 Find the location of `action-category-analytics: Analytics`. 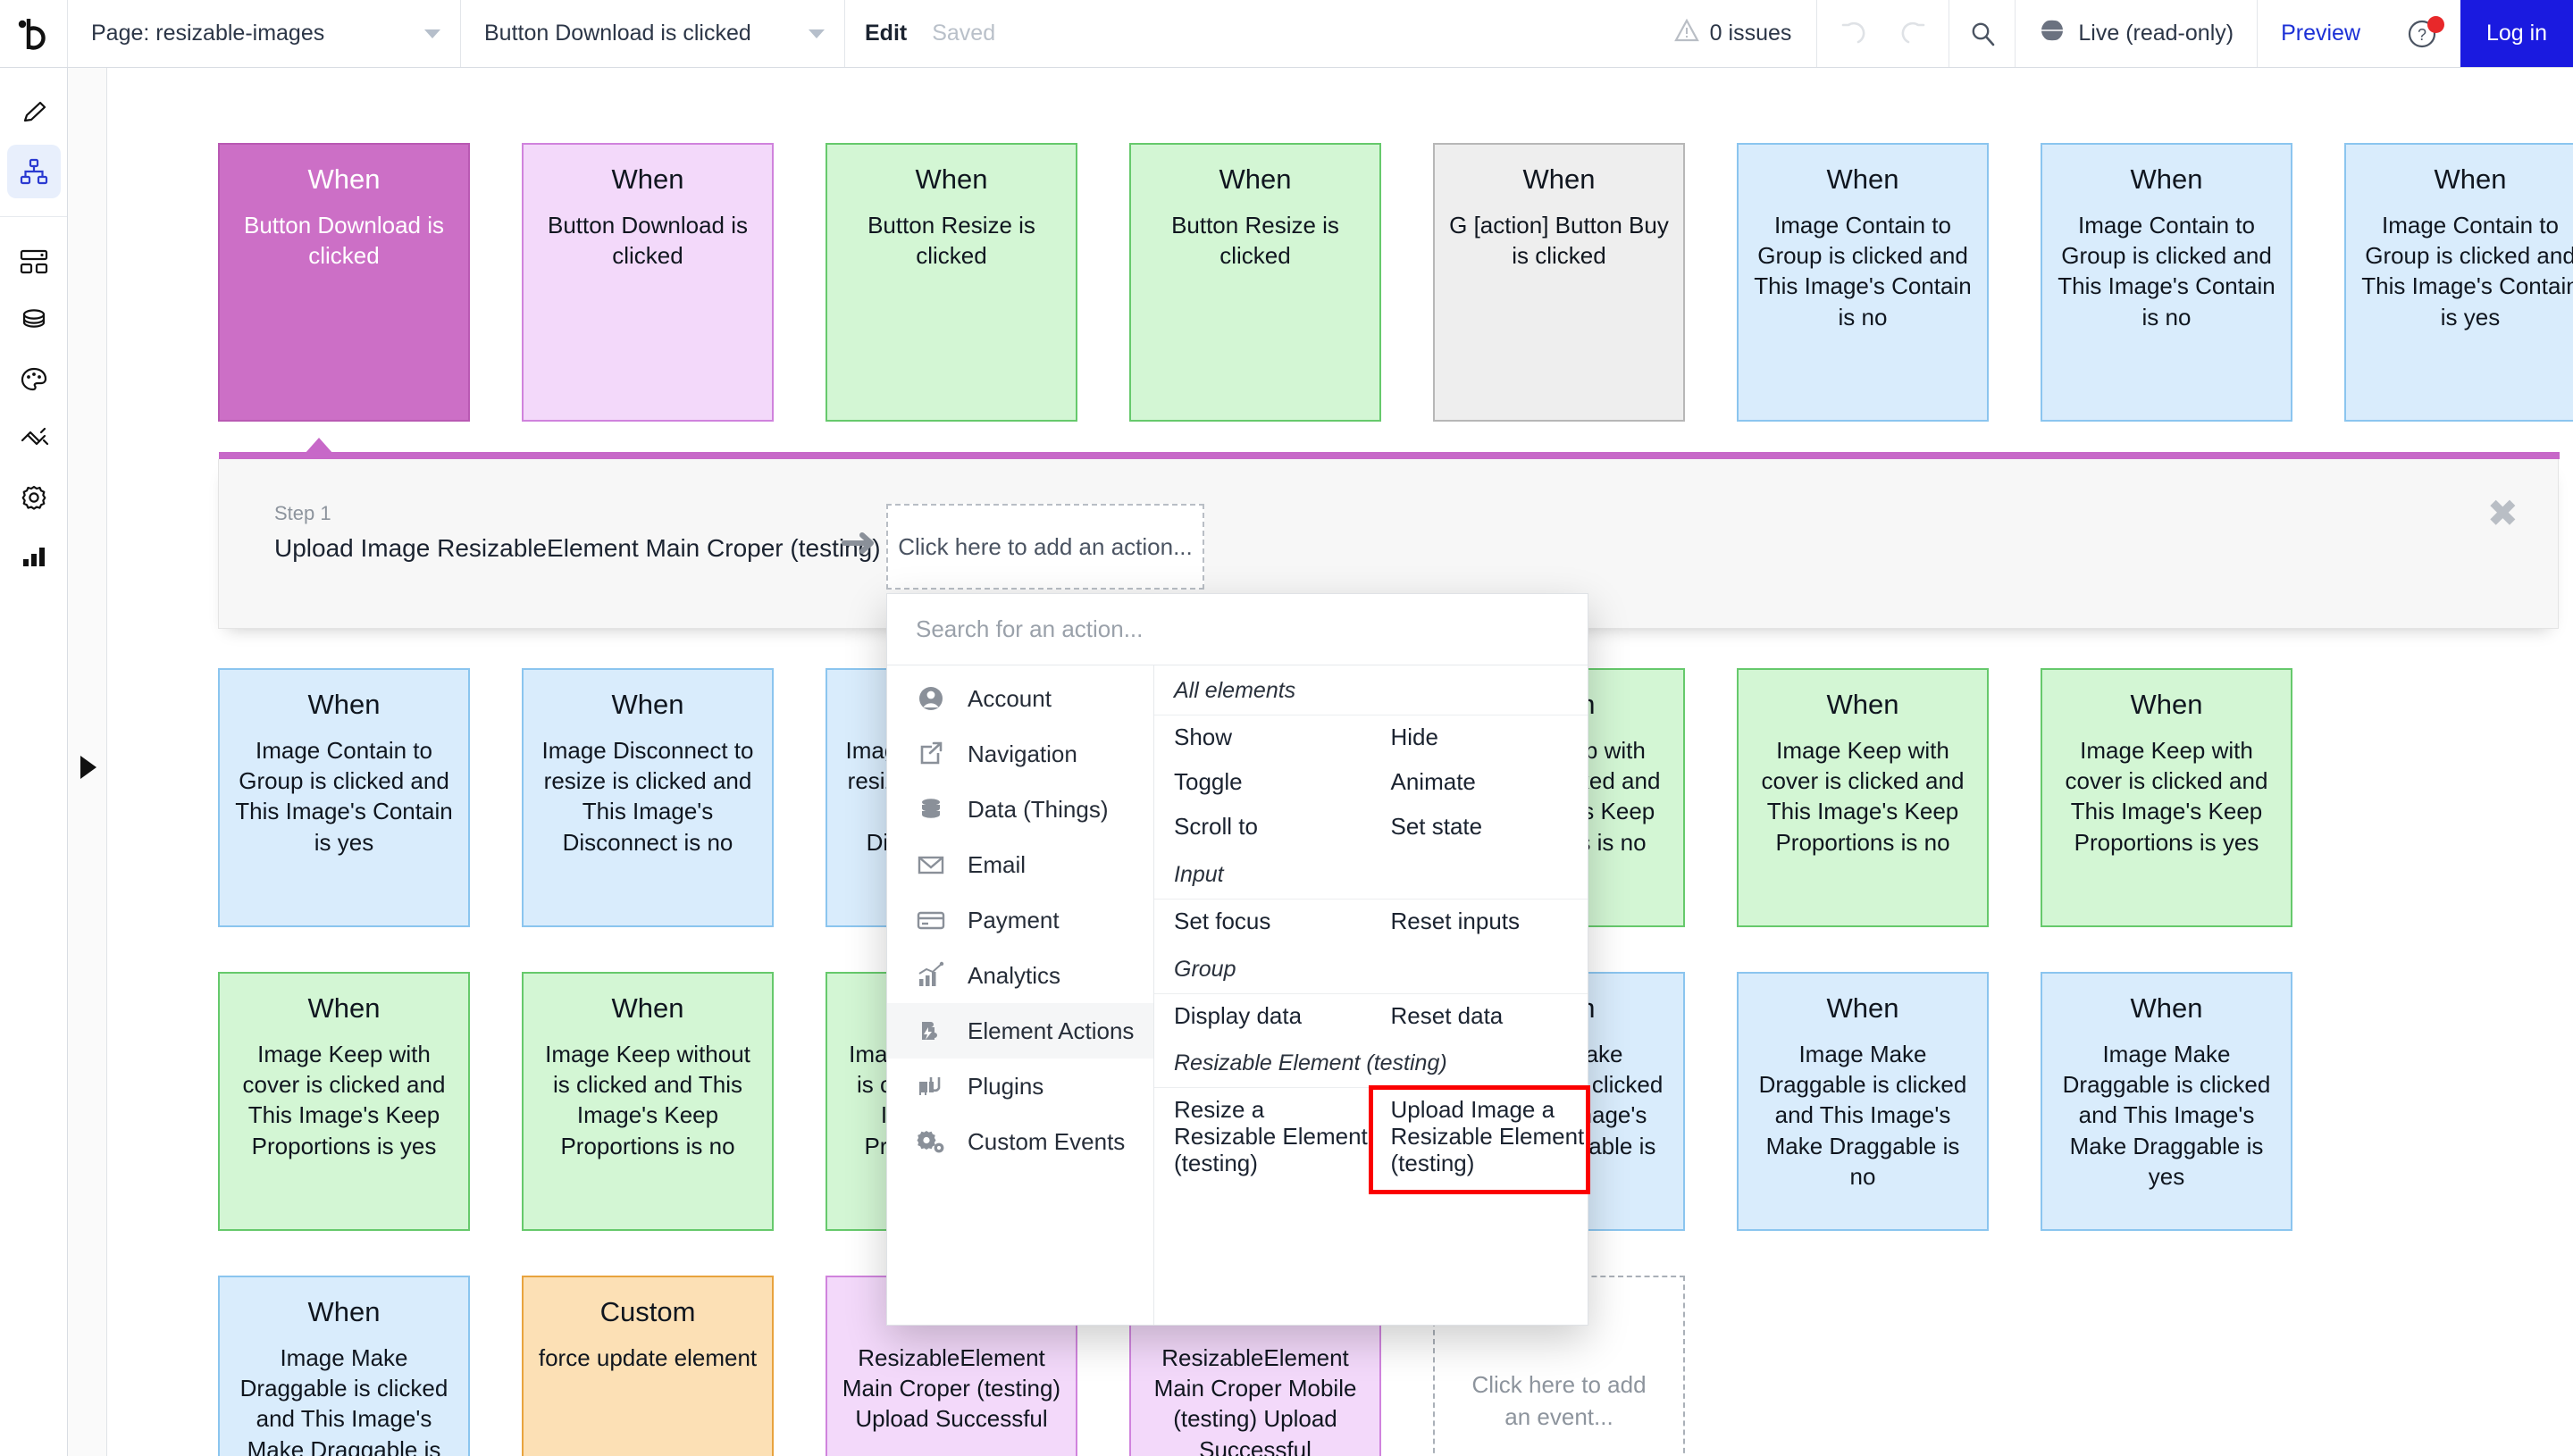

action-category-analytics: Analytics is located at coordinates (1020, 975).